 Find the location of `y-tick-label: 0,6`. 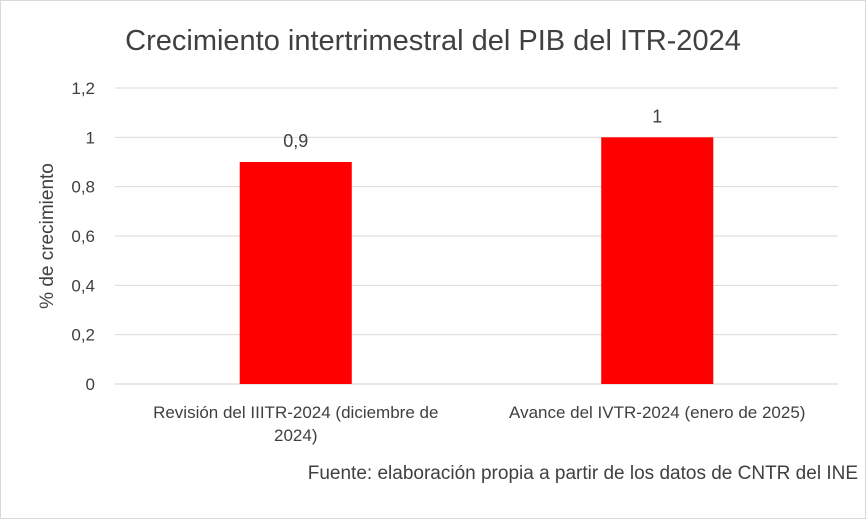

y-tick-label: 0,6 is located at coordinates (83, 236).